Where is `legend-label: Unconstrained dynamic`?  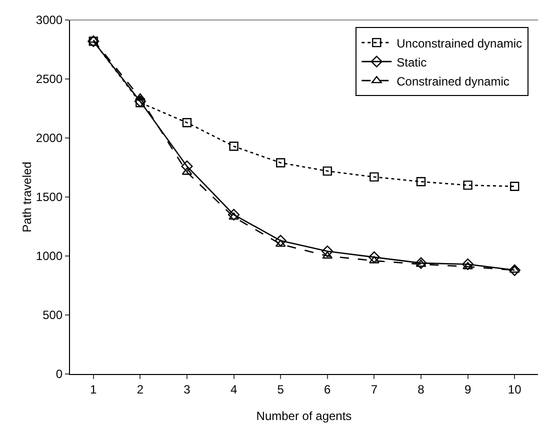 legend-label: Unconstrained dynamic is located at coordinates (459, 43).